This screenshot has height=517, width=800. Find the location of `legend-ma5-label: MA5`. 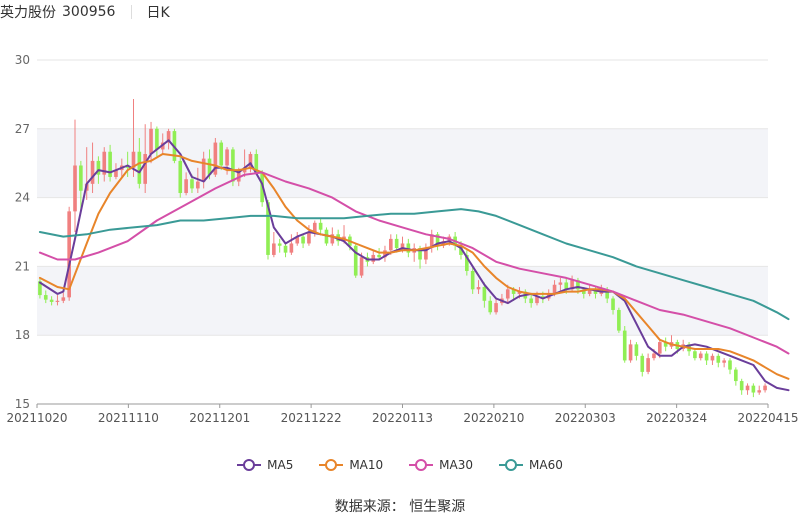

legend-ma5-label: MA5 is located at coordinates (280, 465).